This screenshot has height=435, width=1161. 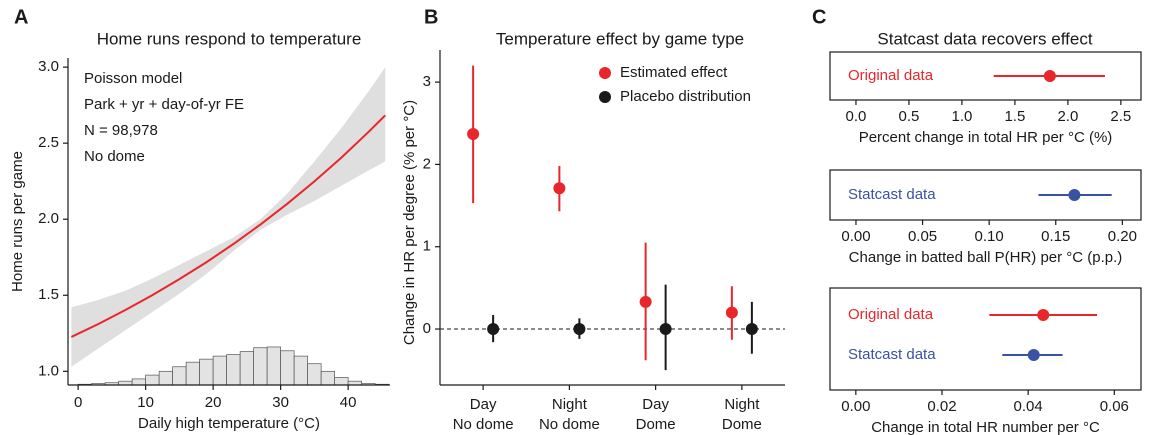 I want to click on x-tick-label: 0.04, so click(x=1028, y=406).